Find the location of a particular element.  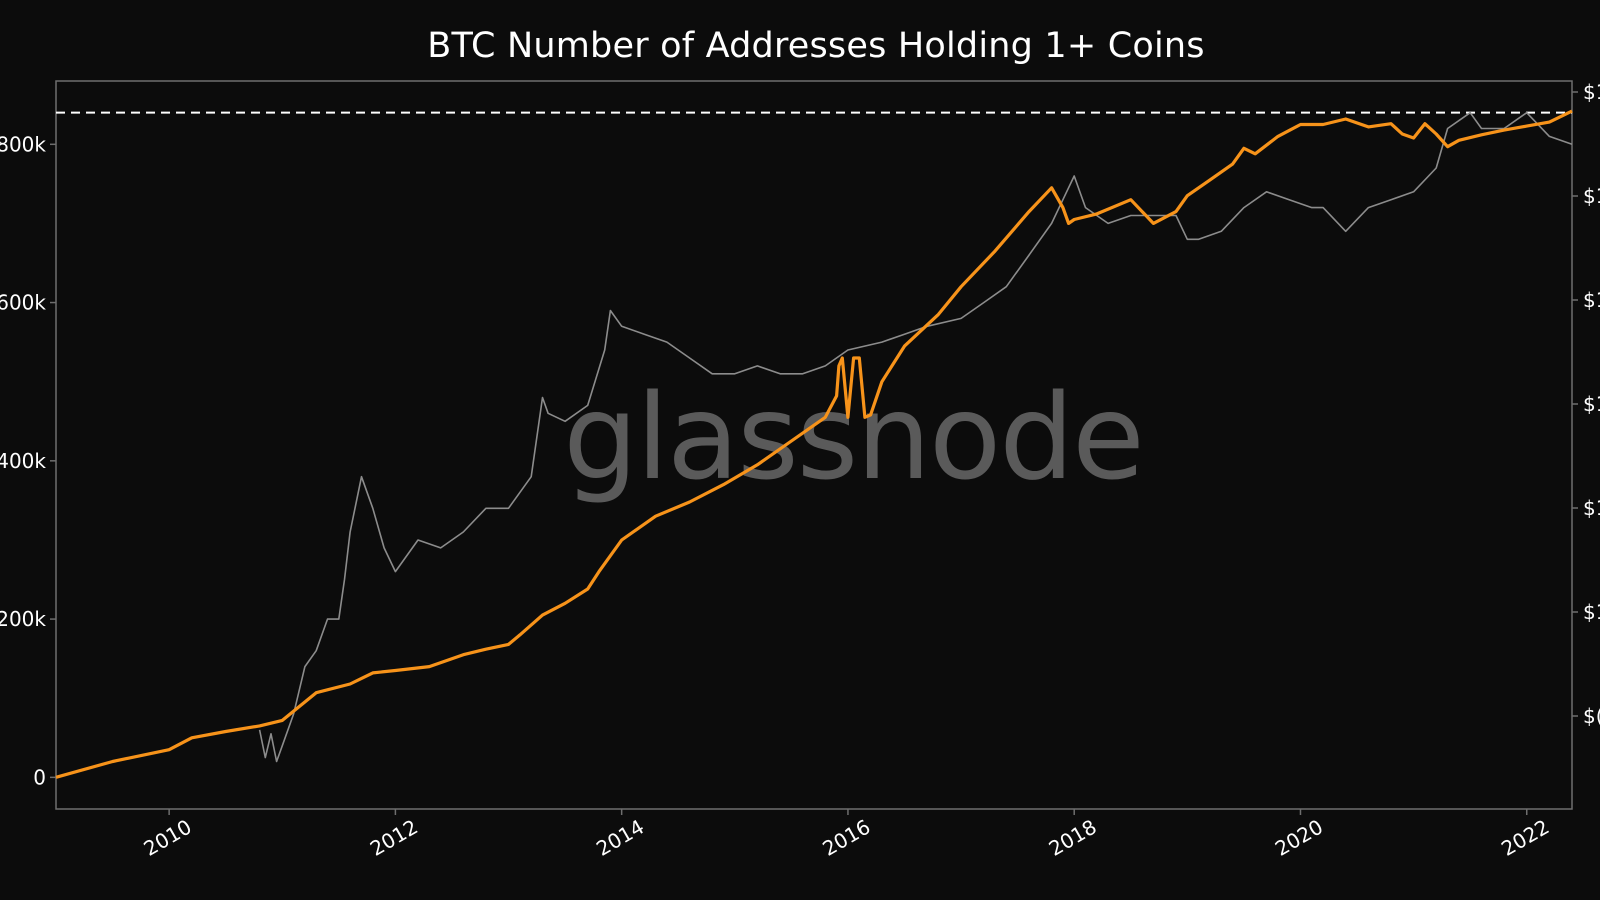

y-axis-ticks: 0 200k 400k 600k 800k is located at coordinates (28, 460).